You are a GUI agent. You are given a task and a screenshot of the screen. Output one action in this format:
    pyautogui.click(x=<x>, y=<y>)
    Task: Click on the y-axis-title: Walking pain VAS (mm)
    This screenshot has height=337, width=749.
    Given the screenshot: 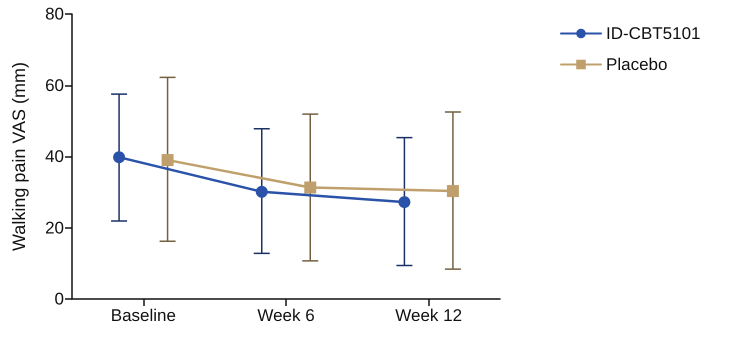 What is the action you would take?
    pyautogui.click(x=19, y=157)
    